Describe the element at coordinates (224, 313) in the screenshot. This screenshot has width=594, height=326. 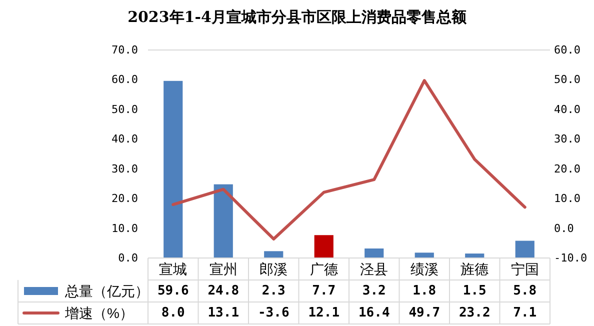
I see `data-label: 13.1` at that location.